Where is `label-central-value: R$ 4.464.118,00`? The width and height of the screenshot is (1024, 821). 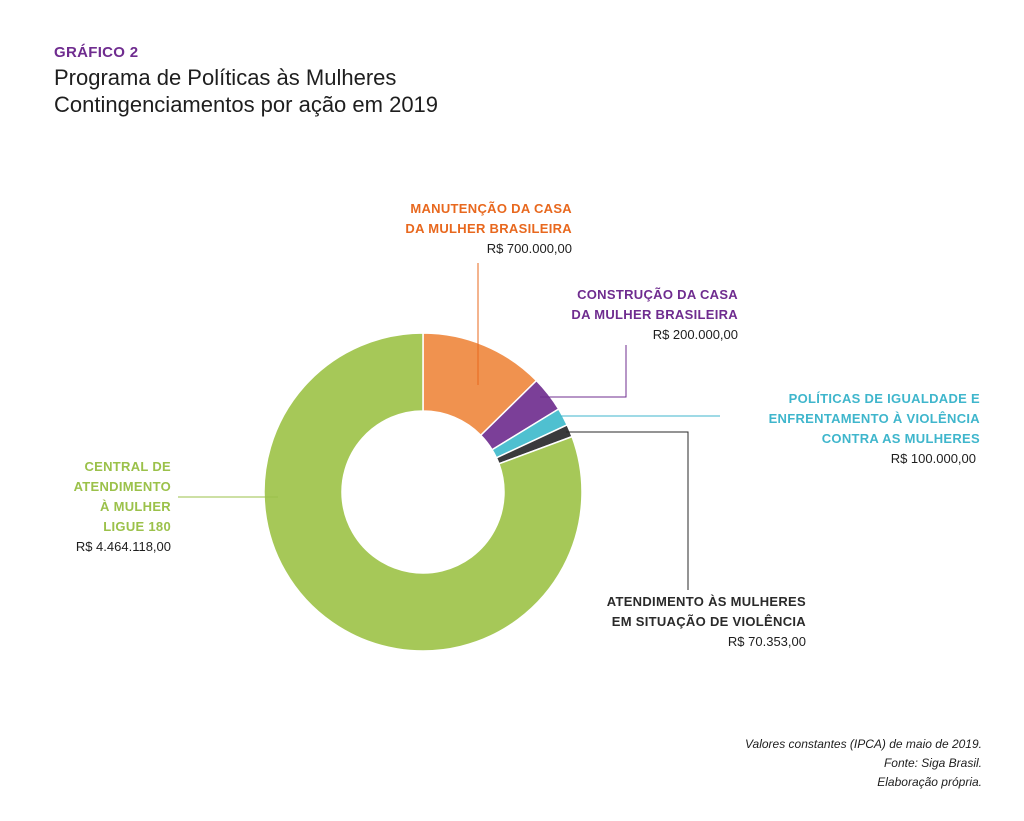
label-central-value: R$ 4.464.118,00 is located at coordinates (123, 546).